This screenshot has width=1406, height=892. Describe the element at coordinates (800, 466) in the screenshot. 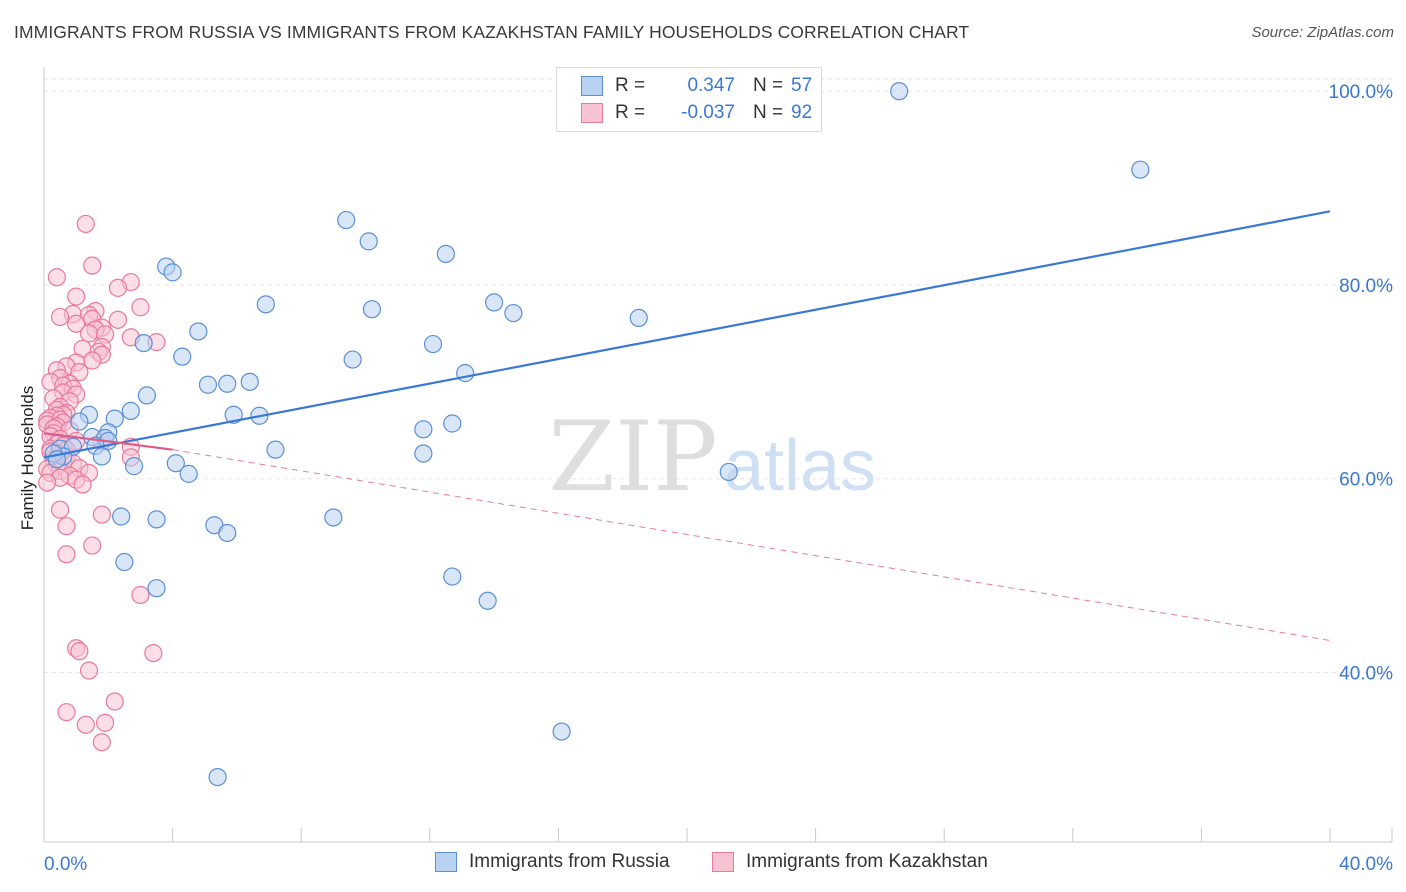

I see `watermark-atlas: atlas` at that location.